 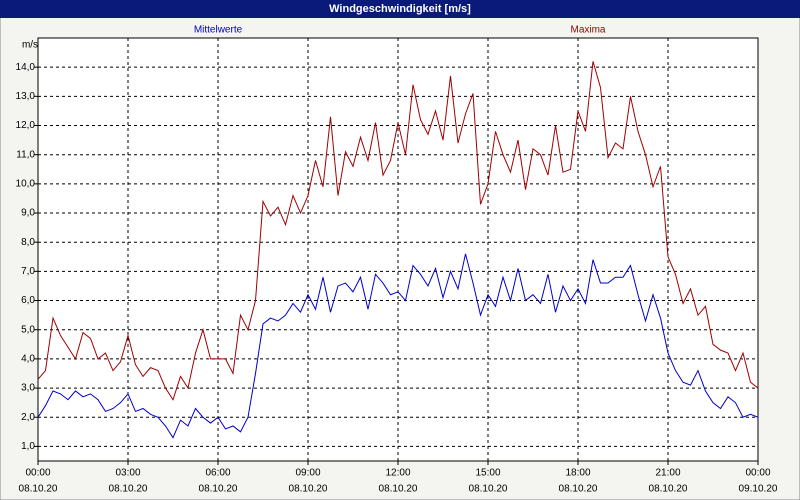 What do you see at coordinates (28, 242) in the screenshot?
I see `y-tick-label: 8,0` at bounding box center [28, 242].